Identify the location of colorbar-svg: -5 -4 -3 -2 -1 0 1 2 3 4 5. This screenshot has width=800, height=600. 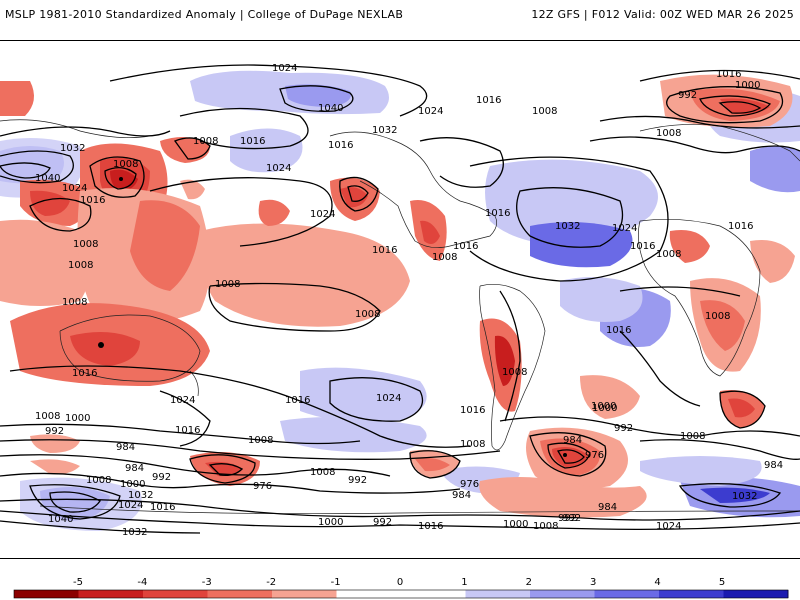
(401, 588).